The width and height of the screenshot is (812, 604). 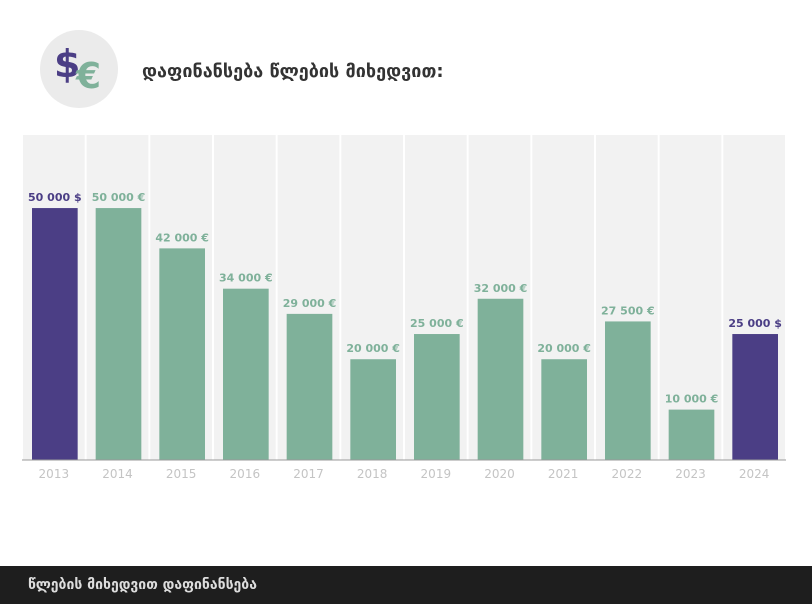 I want to click on bar-2023, so click(x=691, y=434).